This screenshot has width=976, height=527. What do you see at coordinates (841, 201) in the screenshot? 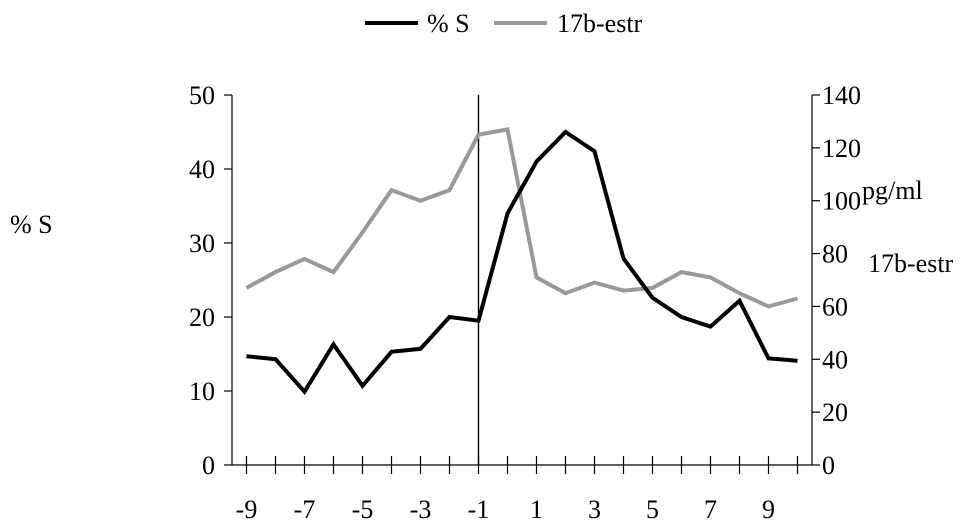
I see `y-right-tick-label: 100` at bounding box center [841, 201].